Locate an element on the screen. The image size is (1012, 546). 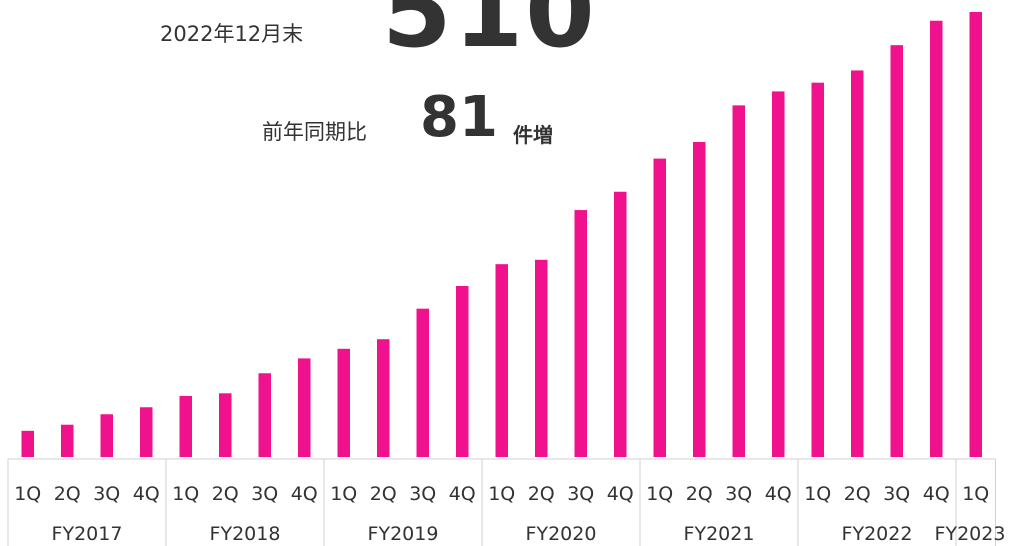
yoy-value: 81 is located at coordinates (459, 117).